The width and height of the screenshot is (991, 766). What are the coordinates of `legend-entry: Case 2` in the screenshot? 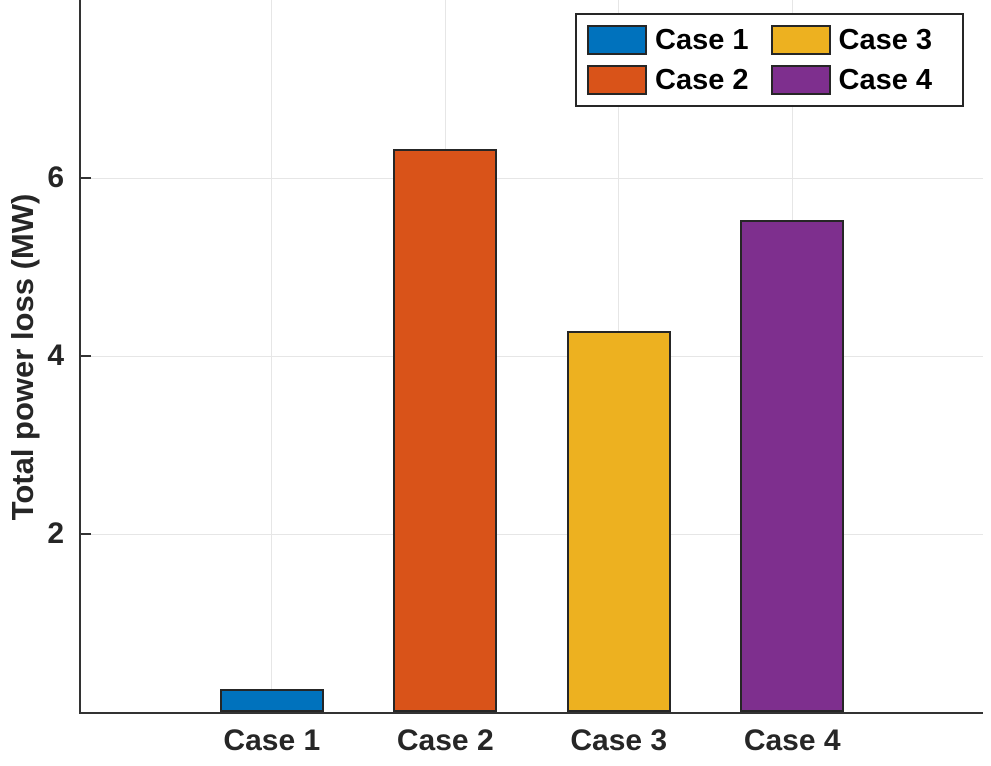 It's located at (679, 80).